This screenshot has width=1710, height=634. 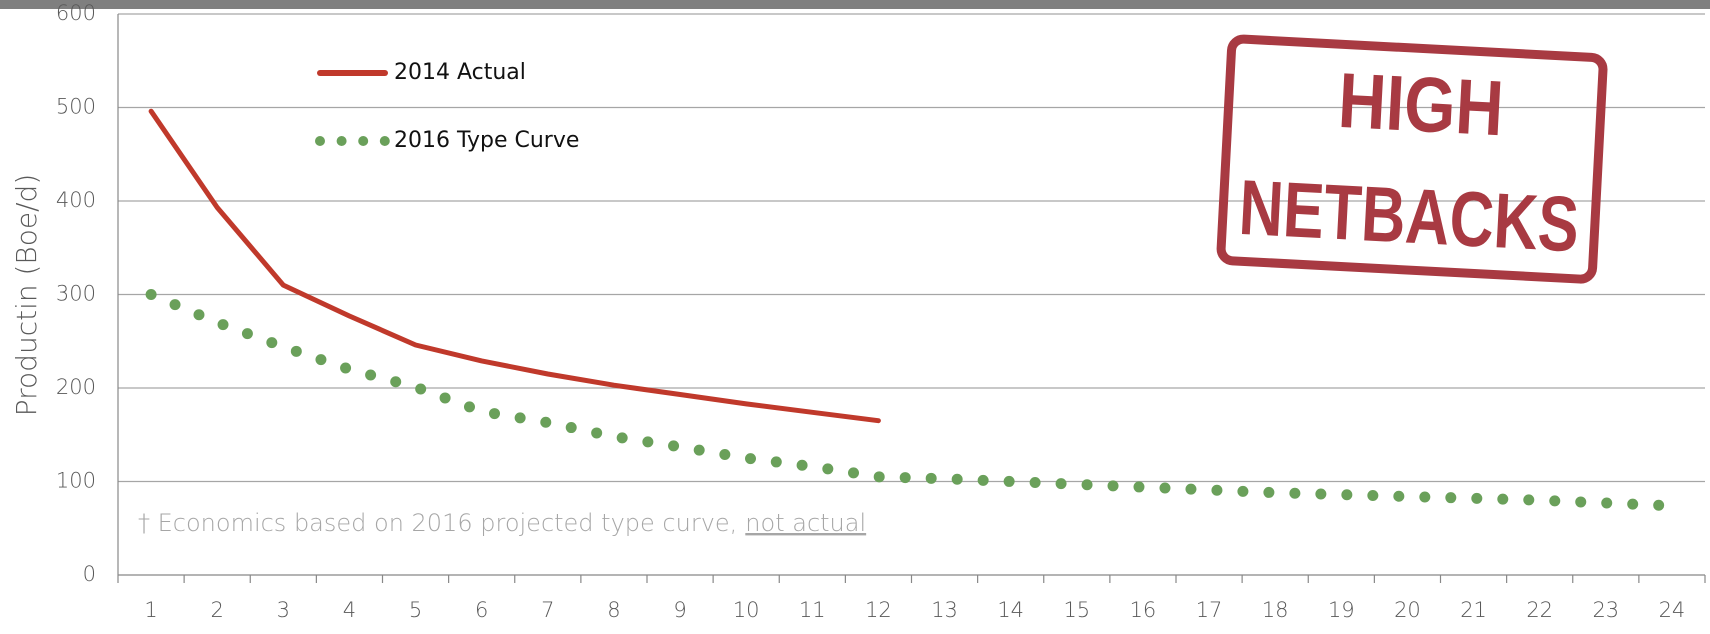 I want to click on x-tick-label: 15, so click(x=1076, y=610).